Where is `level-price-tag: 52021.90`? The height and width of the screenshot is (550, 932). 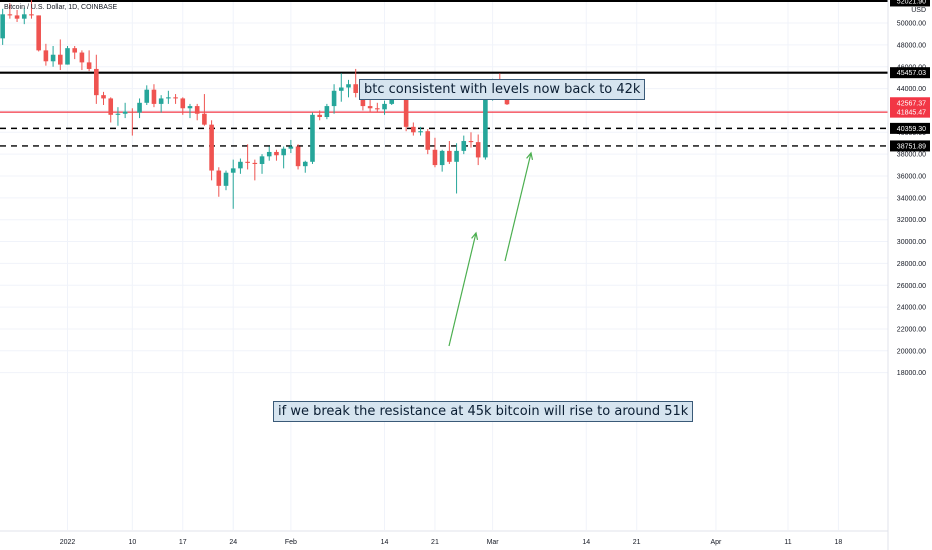 level-price-tag: 52021.90 is located at coordinates (911, 2).